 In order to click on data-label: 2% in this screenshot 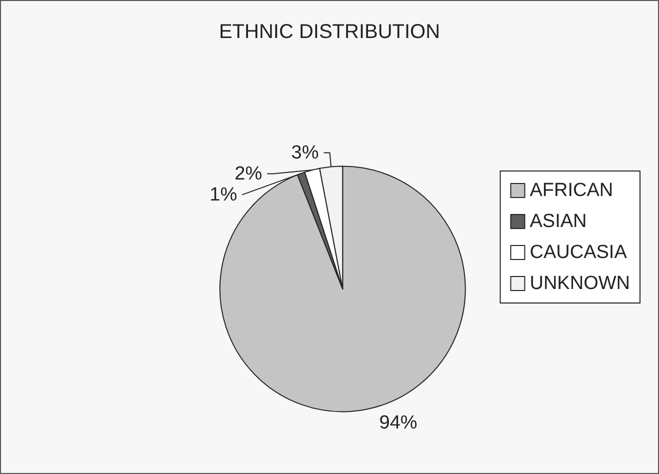, I will do `click(248, 173)`.